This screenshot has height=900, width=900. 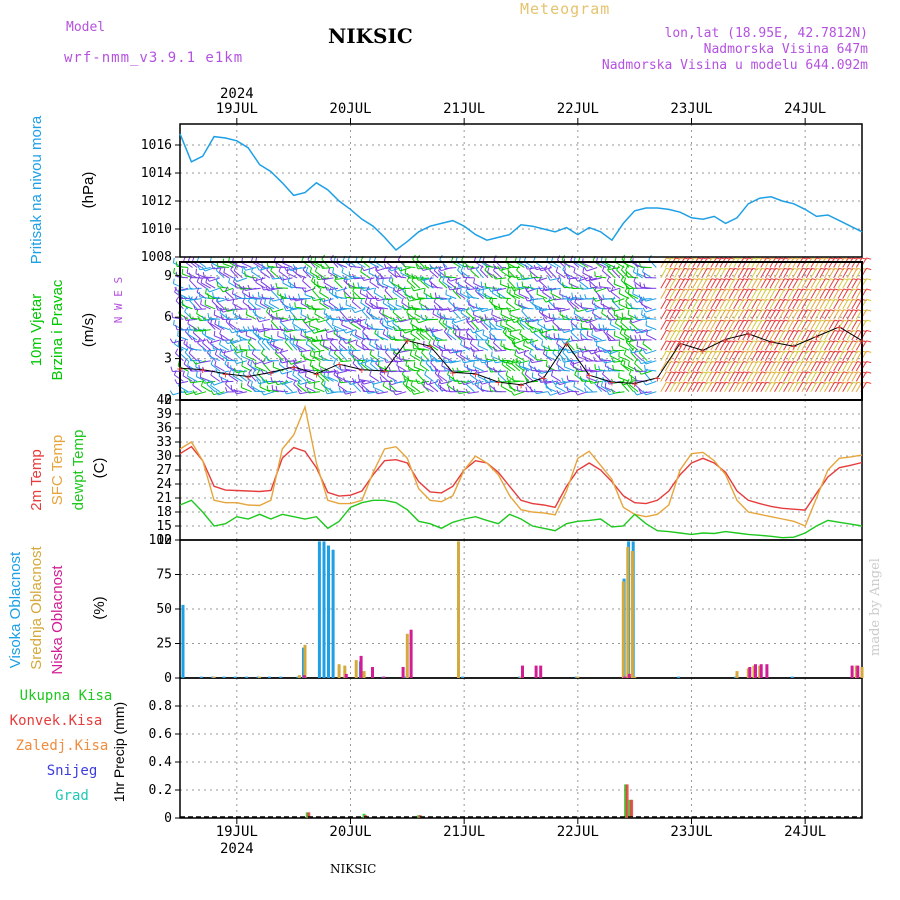 What do you see at coordinates (324, 609) in the screenshot?
I see `high-cloud-bar` at bounding box center [324, 609].